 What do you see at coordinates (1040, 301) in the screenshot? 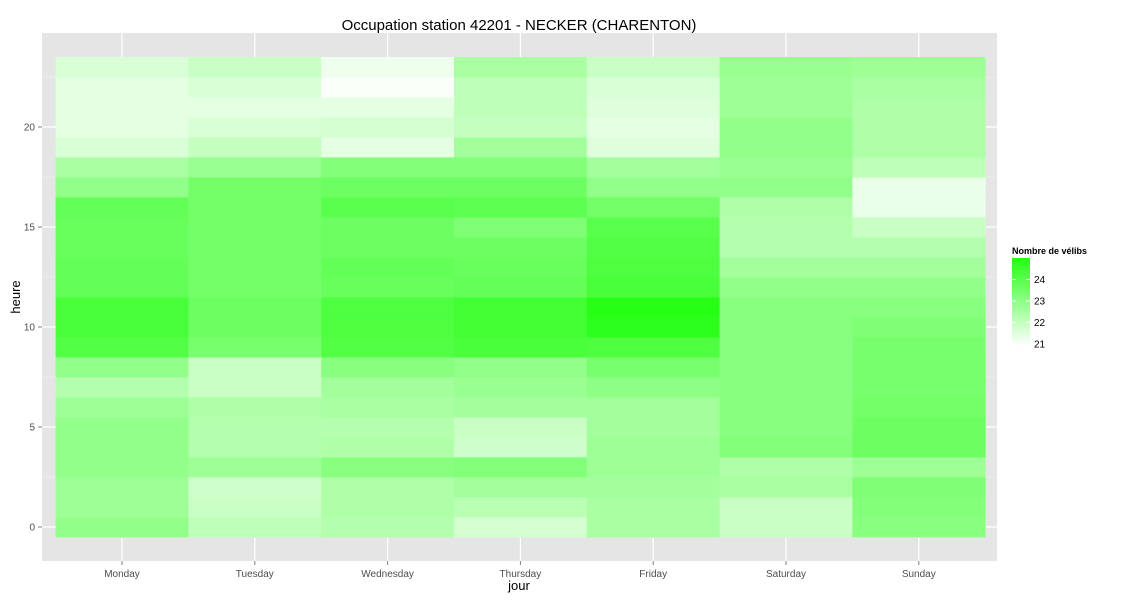
I see `legend-tick-label: 23` at bounding box center [1040, 301].